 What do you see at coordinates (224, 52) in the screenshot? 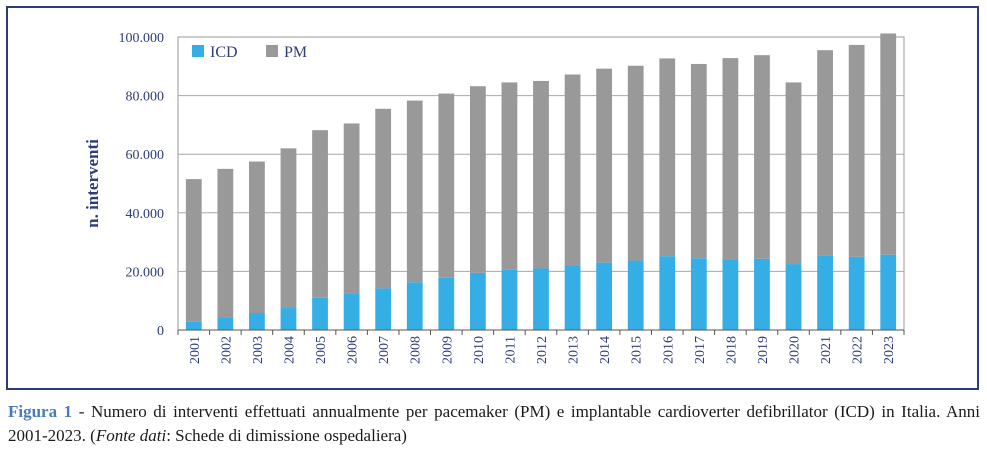
I see `legend-label-icd: ICD` at bounding box center [224, 52].